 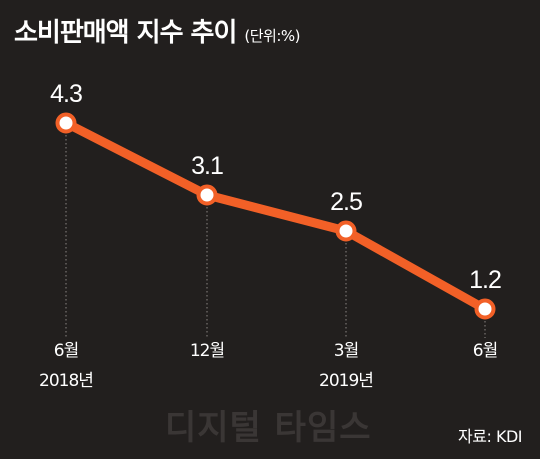 I want to click on value-label-0: 4.3, so click(x=66, y=94).